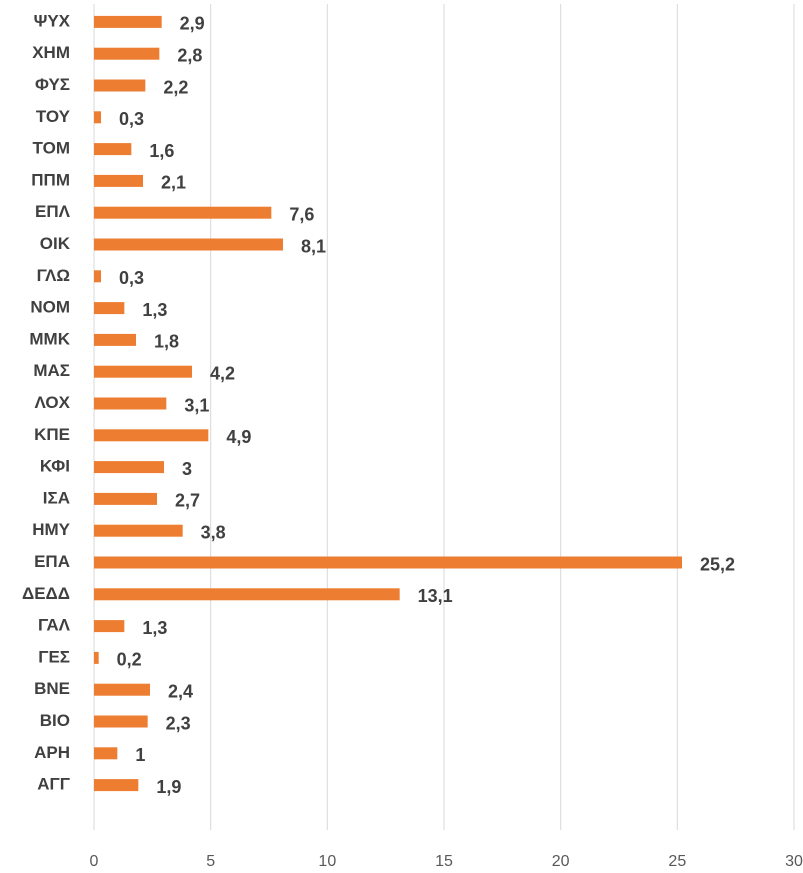 This screenshot has width=803, height=873. I want to click on y-tick-label: ΜΑΣ, so click(51, 370).